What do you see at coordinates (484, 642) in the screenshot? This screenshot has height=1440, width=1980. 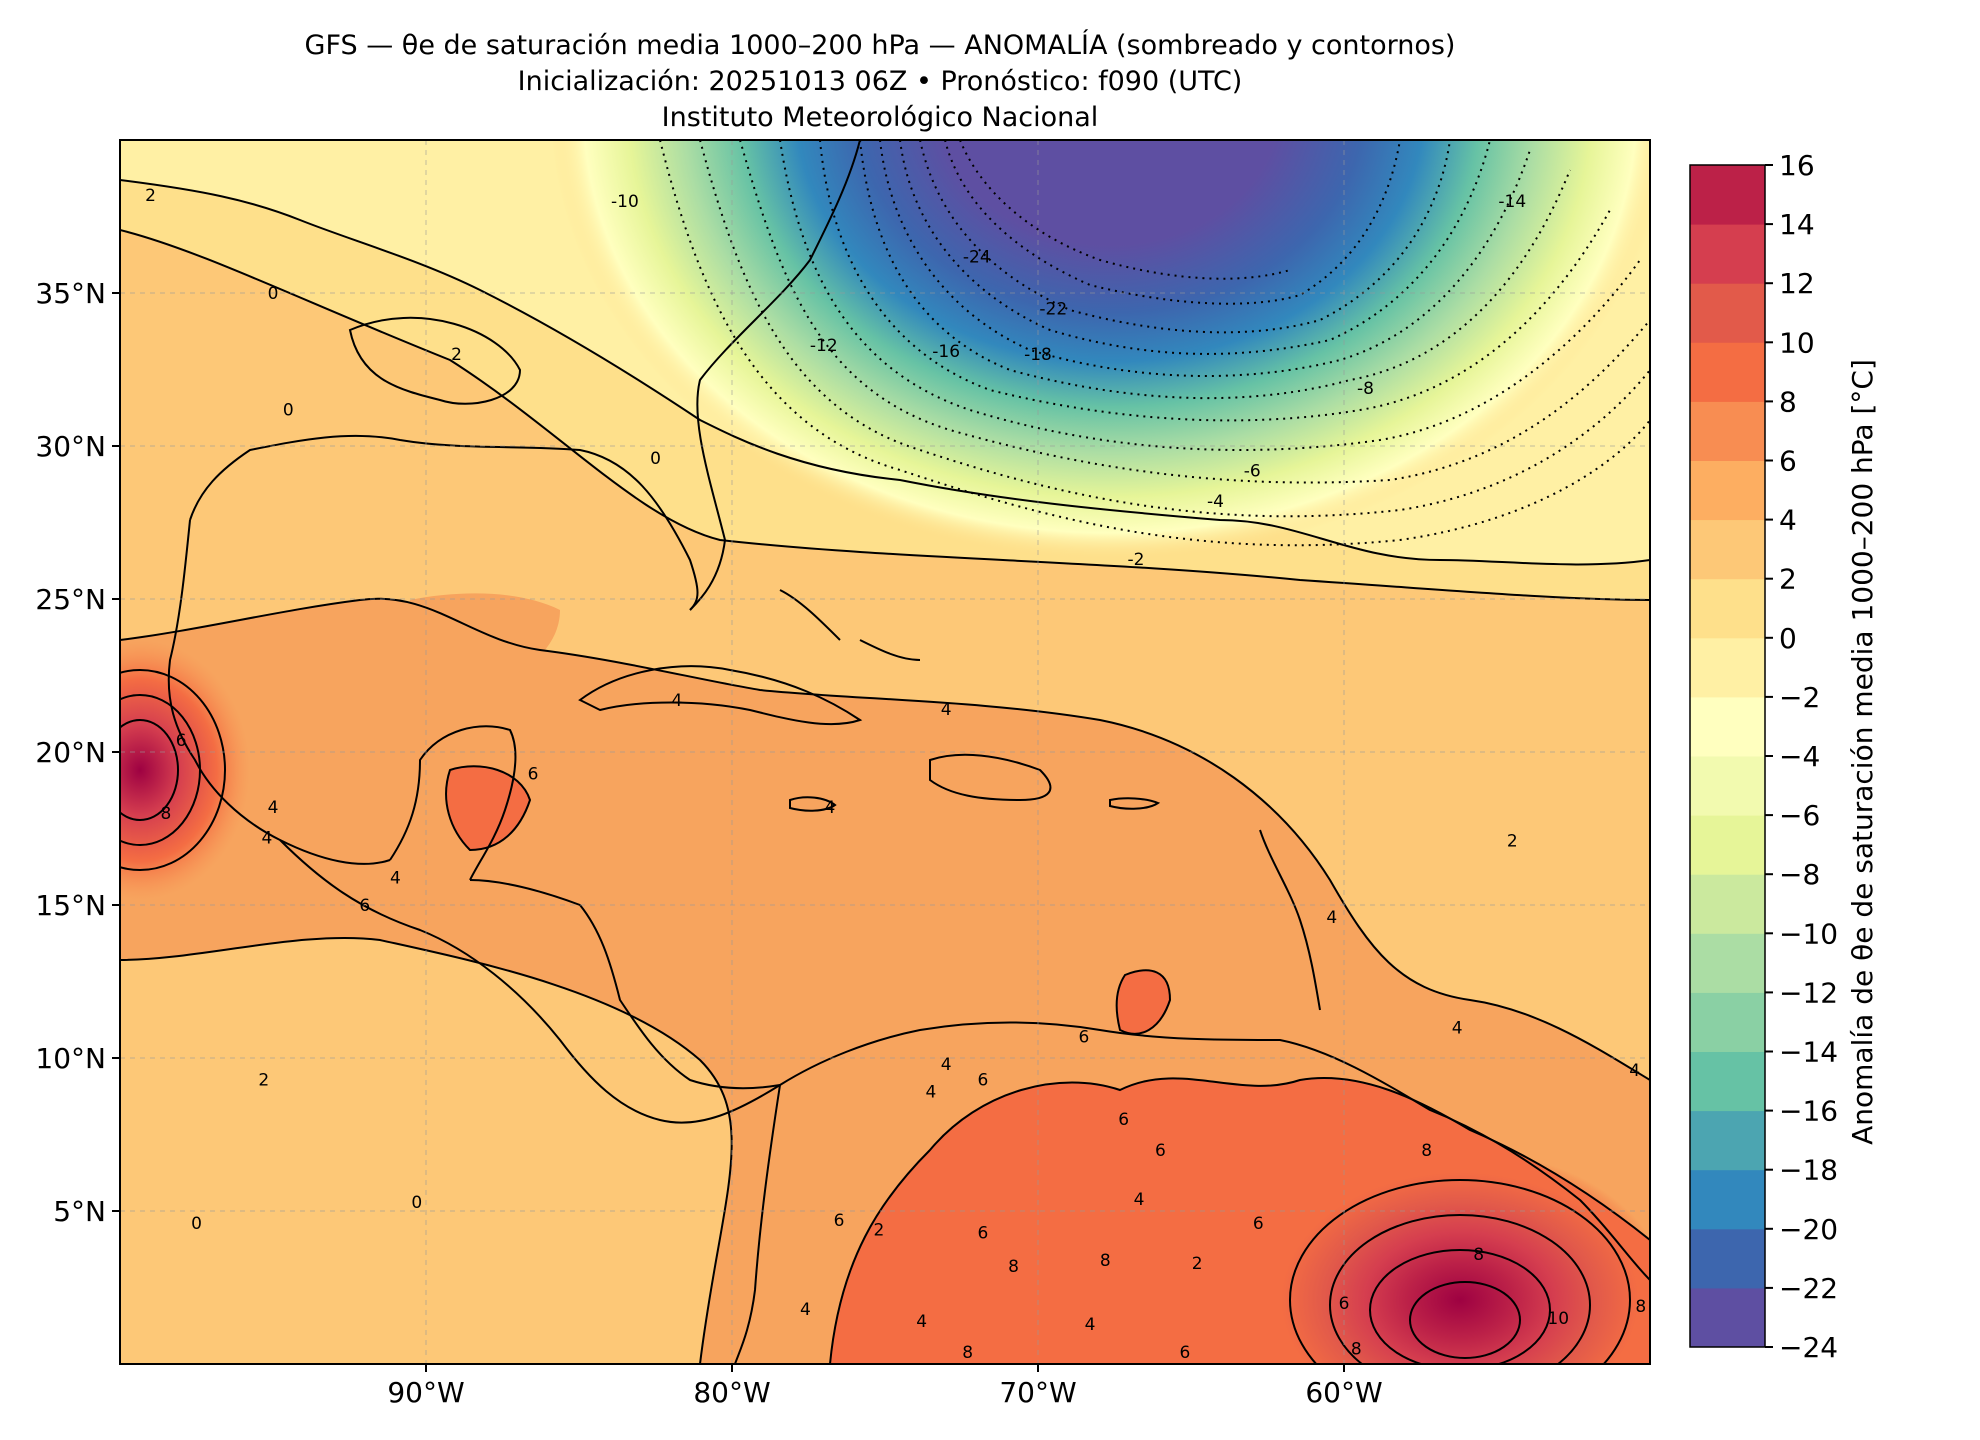 I see `field-gulf-south` at bounding box center [484, 642].